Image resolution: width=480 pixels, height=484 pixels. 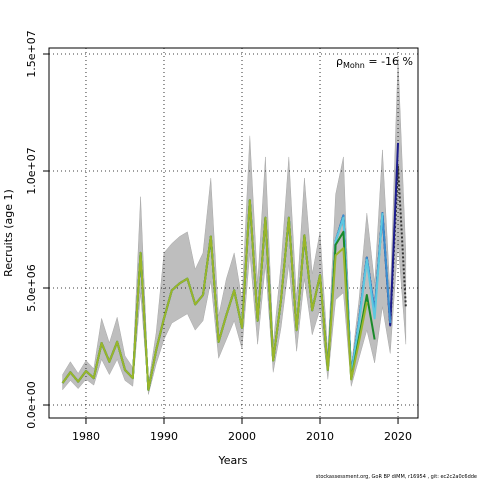 I want to click on x-tick-label: 1980, so click(x=86, y=436).